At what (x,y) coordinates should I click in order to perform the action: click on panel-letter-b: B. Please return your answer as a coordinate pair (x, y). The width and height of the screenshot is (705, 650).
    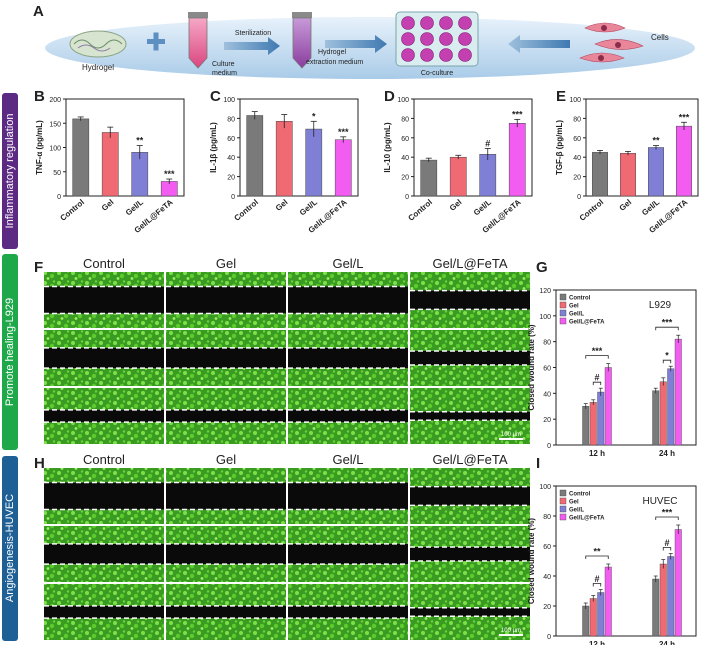
    Looking at the image, I should click on (39, 96).